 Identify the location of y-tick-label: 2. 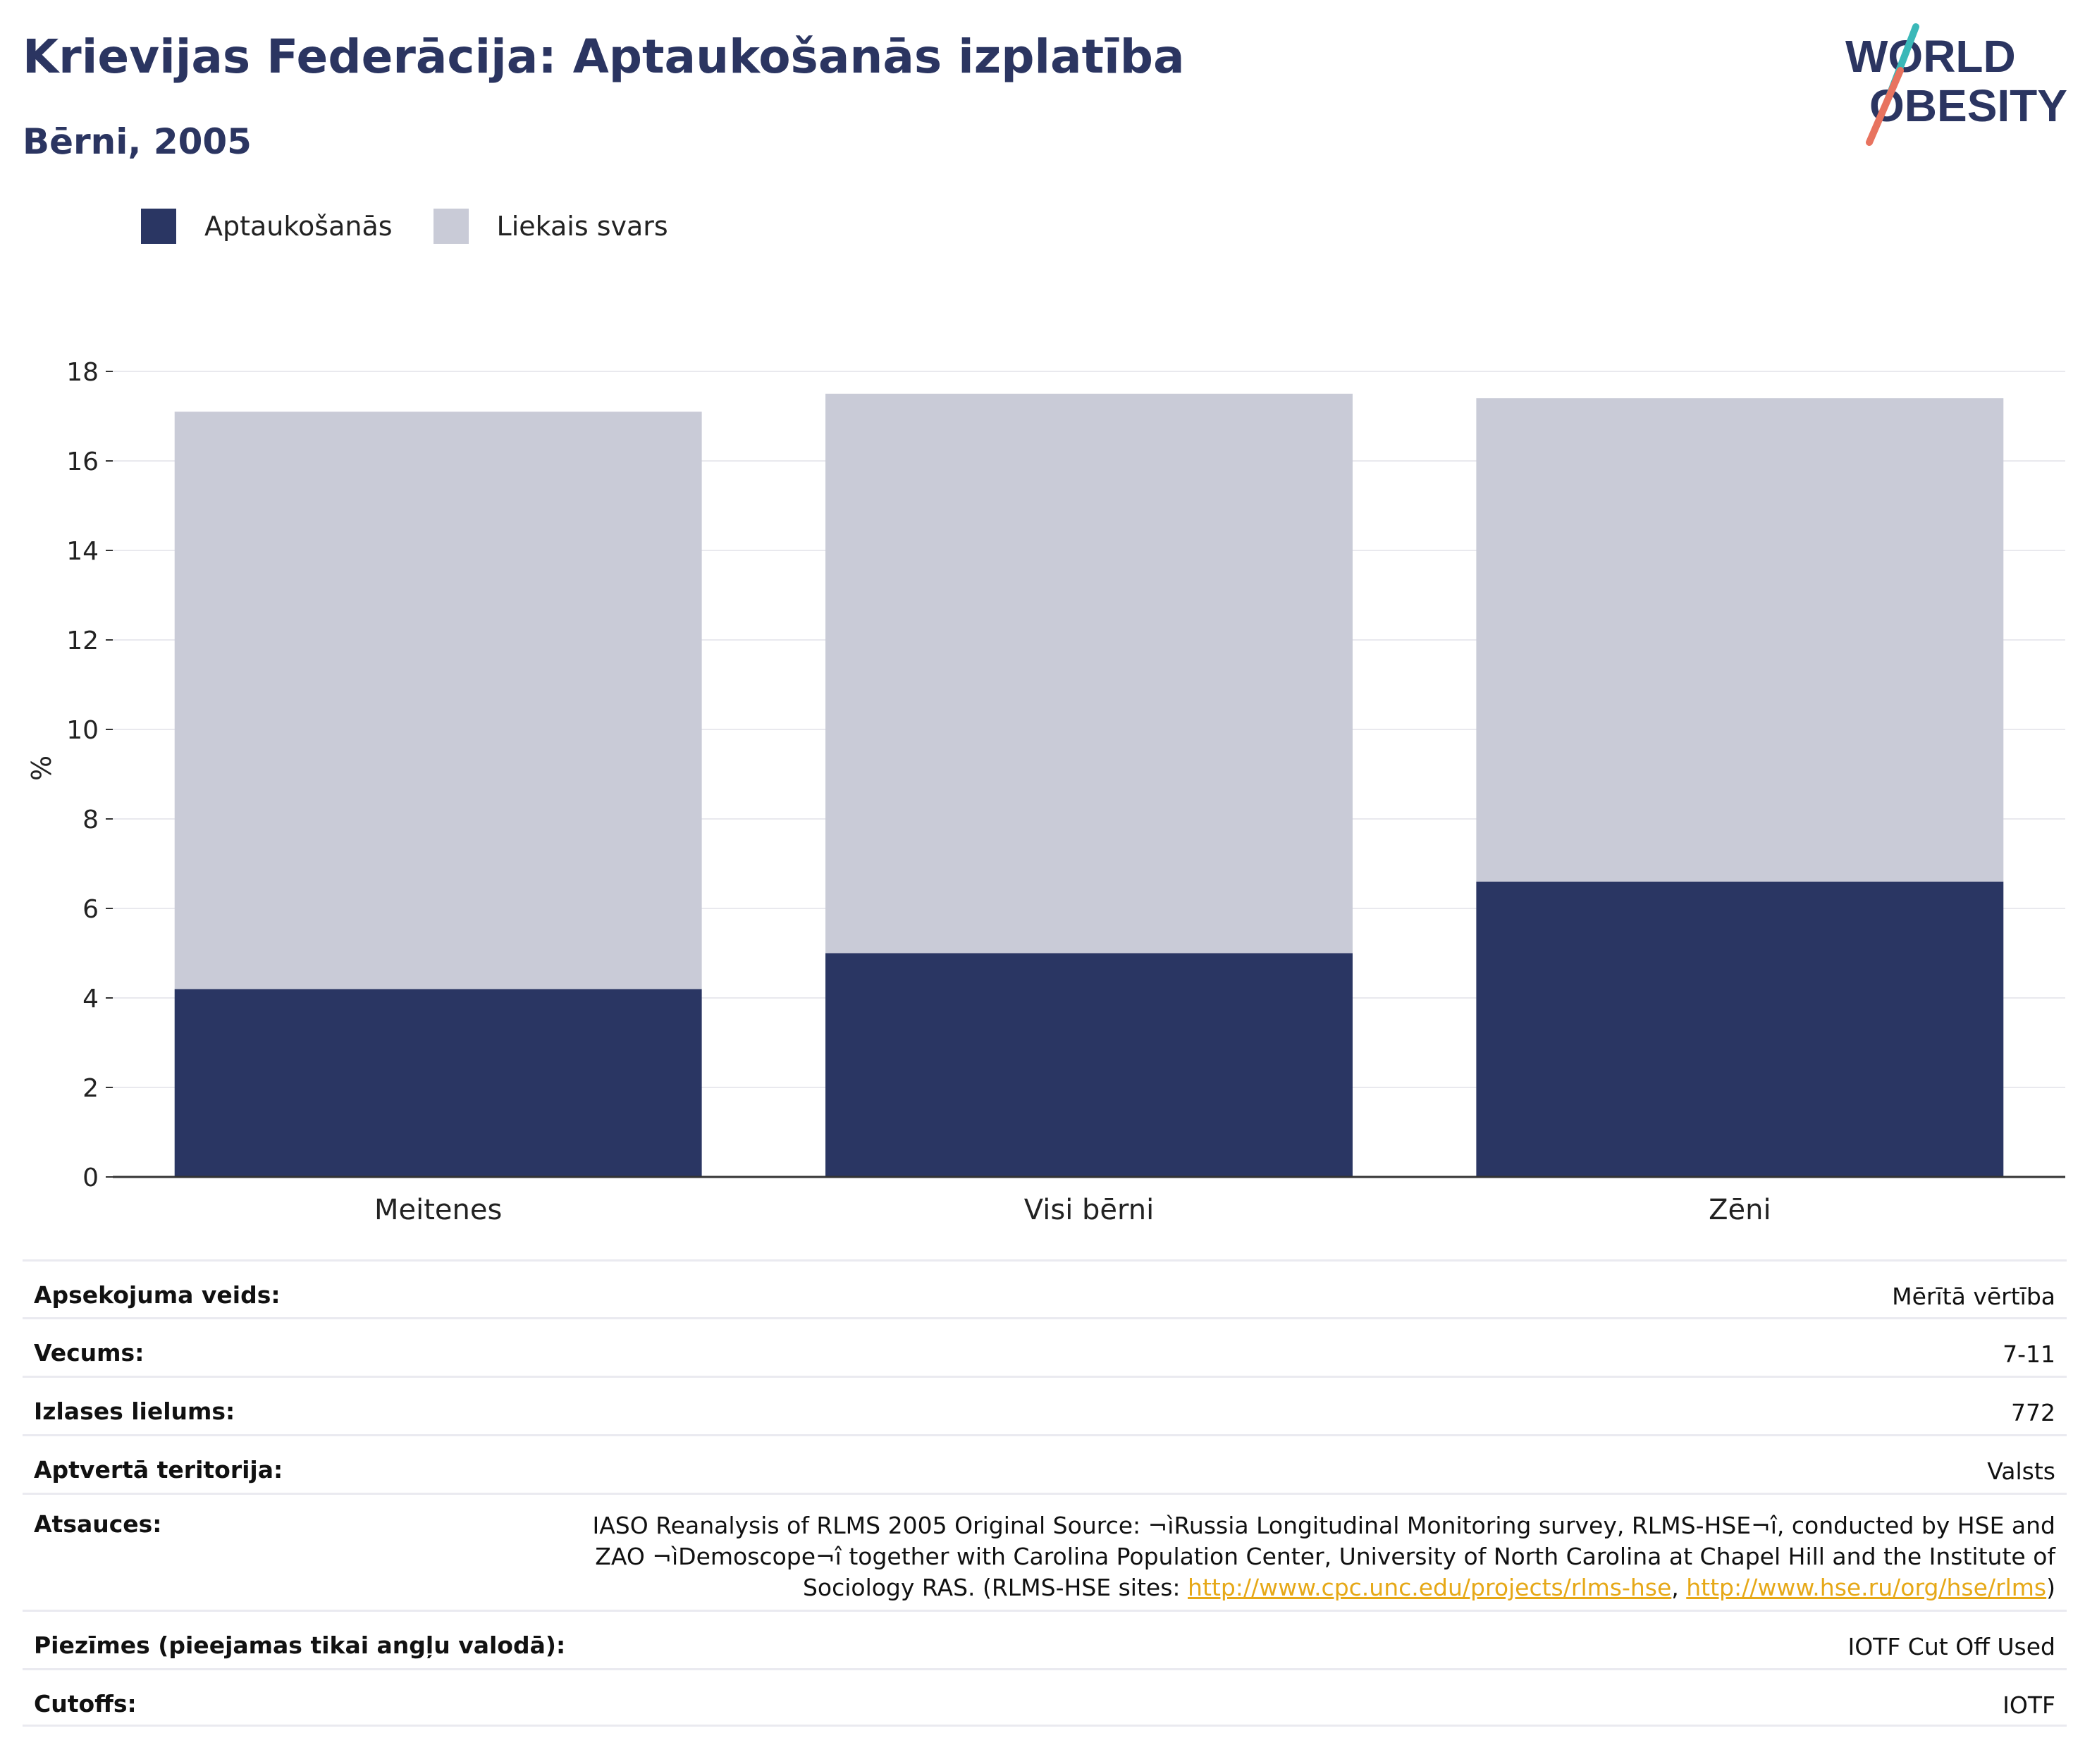
(90, 1088).